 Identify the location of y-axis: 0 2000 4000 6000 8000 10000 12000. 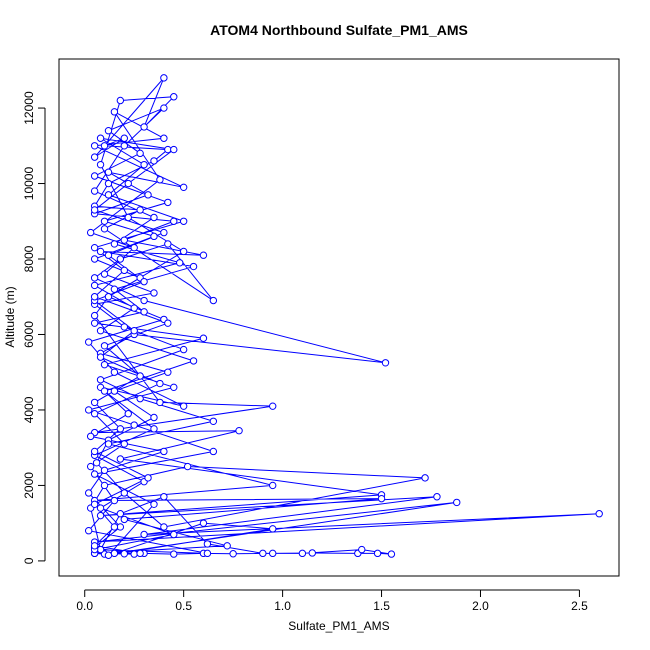
(34, 327).